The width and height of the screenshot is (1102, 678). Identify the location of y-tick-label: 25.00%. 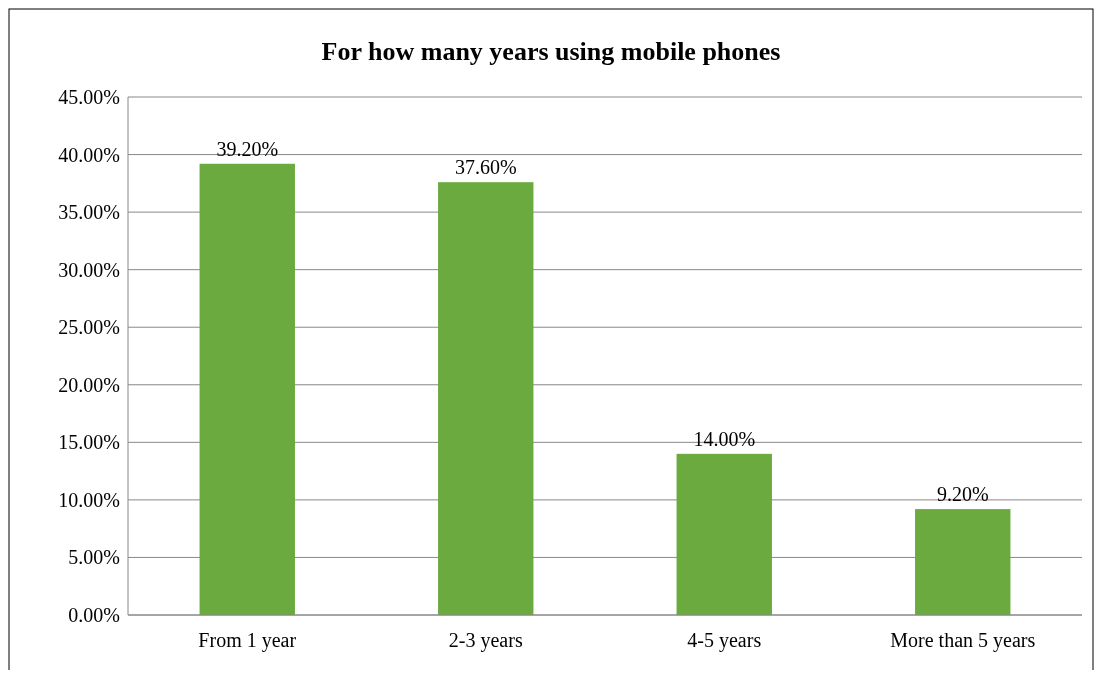
(89, 327).